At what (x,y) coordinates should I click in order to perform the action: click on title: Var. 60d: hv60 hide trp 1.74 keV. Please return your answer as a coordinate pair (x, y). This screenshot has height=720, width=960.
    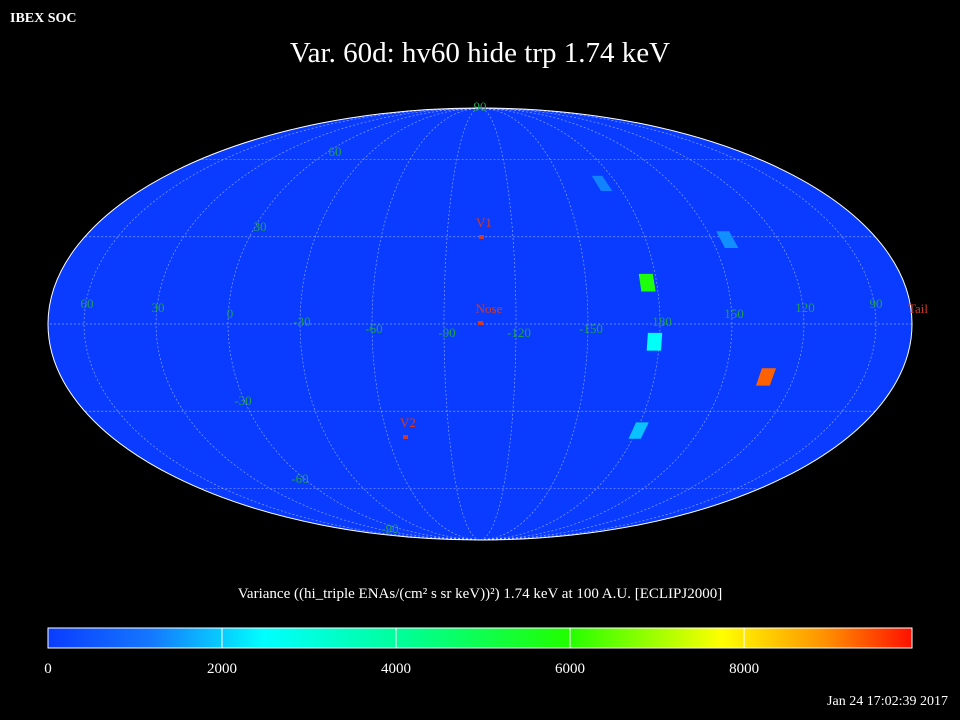
    Looking at the image, I should click on (480, 53).